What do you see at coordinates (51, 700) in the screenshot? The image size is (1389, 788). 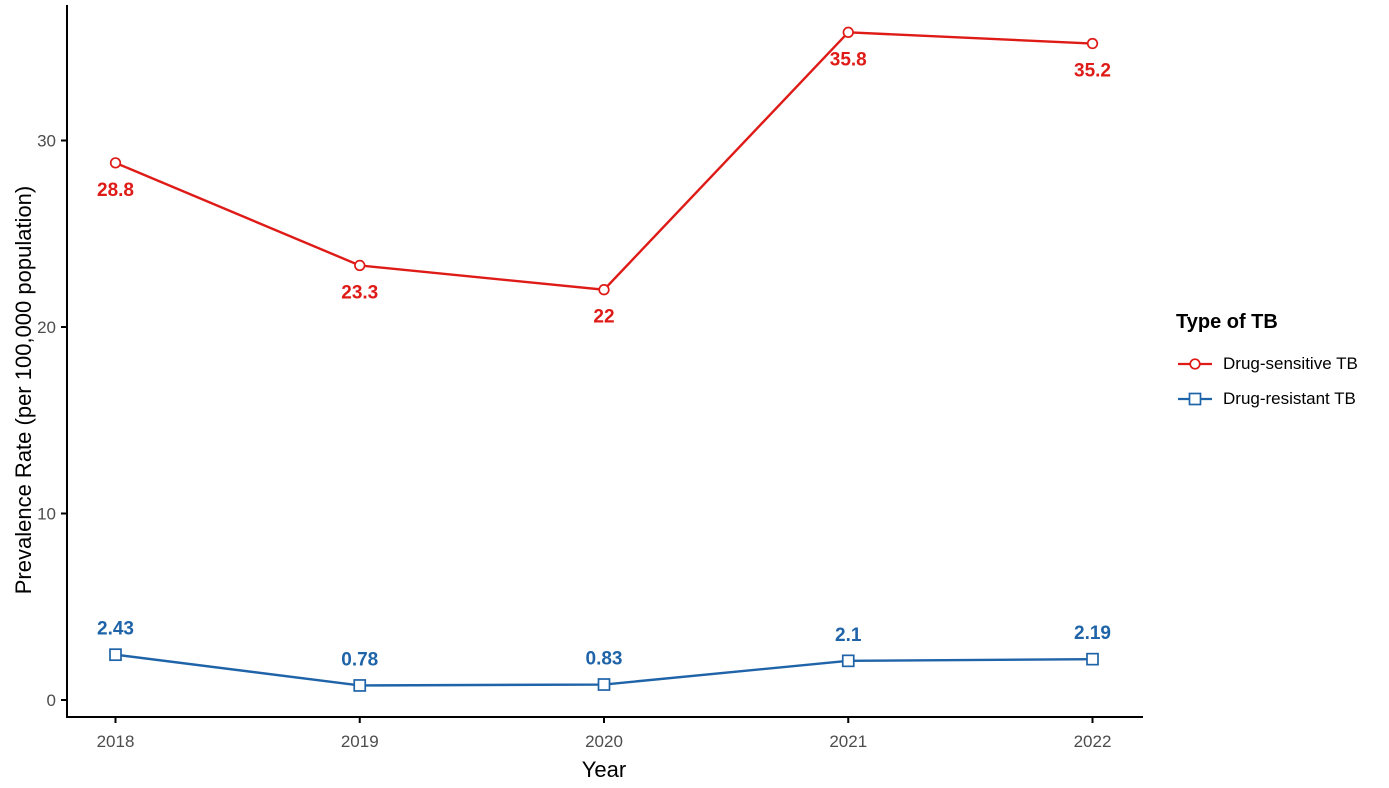 I see `y-tick-label: 0` at bounding box center [51, 700].